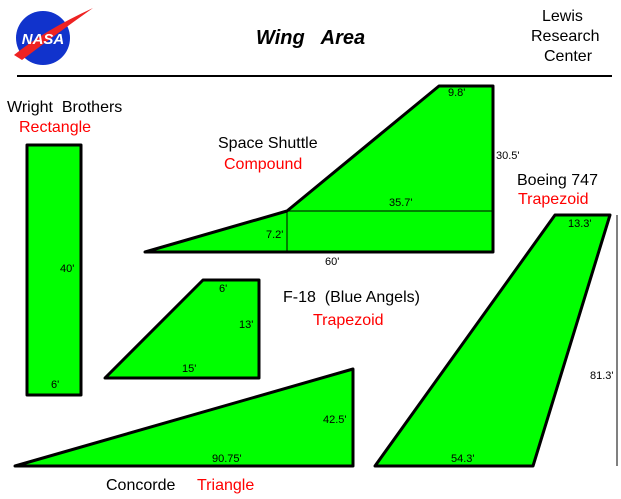 Image resolution: width=621 pixels, height=499 pixels. What do you see at coordinates (401, 203) in the screenshot?
I see `shuttle-mid-label: 35.7'` at bounding box center [401, 203].